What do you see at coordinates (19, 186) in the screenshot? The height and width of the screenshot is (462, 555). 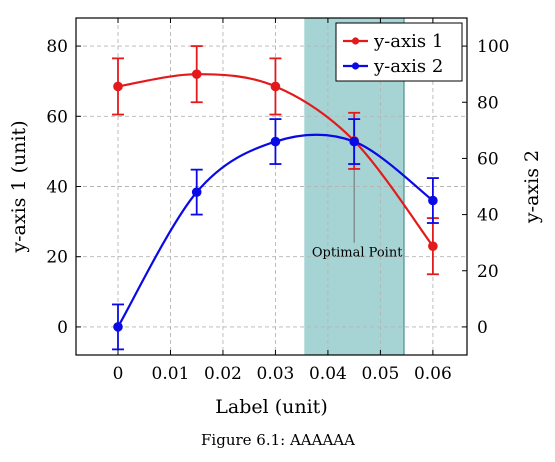 I see `y-axis-title: y-axis 1 (unit)` at bounding box center [19, 186].